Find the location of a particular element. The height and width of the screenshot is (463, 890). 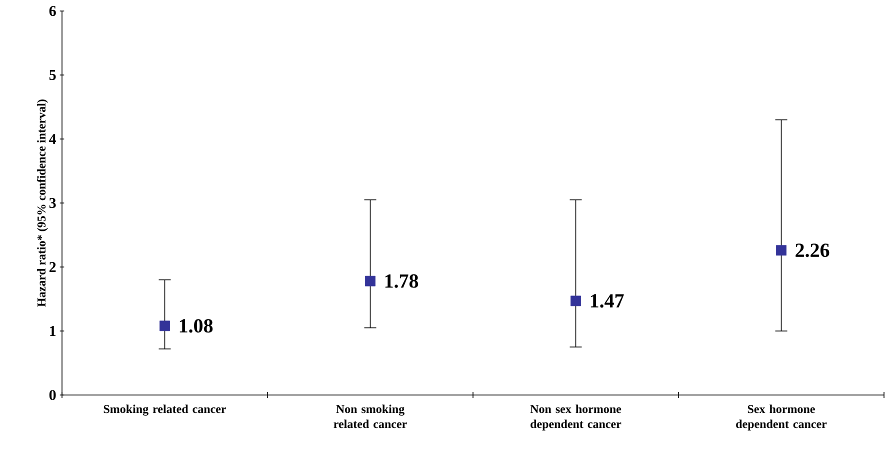

y-tick-label: 1 is located at coordinates (53, 331).